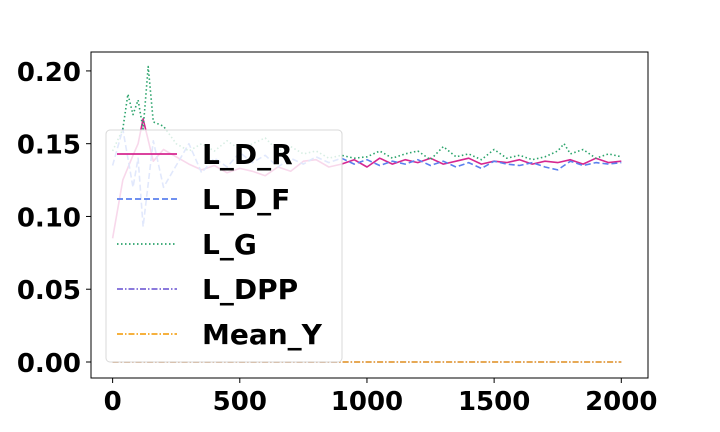 The width and height of the screenshot is (720, 432). I want to click on legend-label: L_D_R, so click(247, 154).